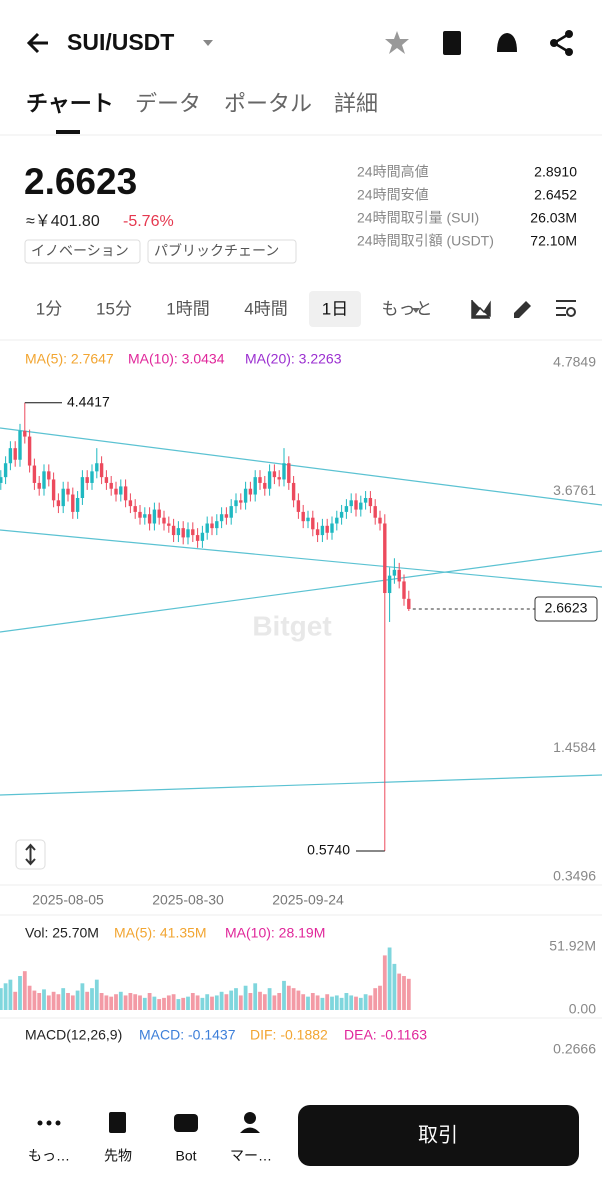  What do you see at coordinates (574, 362) in the screenshot?
I see `y-tick-label: 4.7849` at bounding box center [574, 362].